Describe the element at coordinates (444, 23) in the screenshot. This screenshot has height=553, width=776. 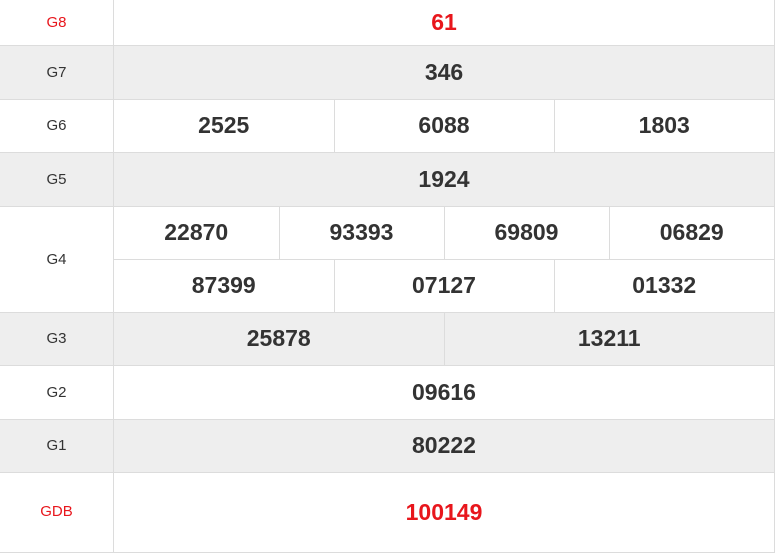
I see `prize-number: 61` at that location.